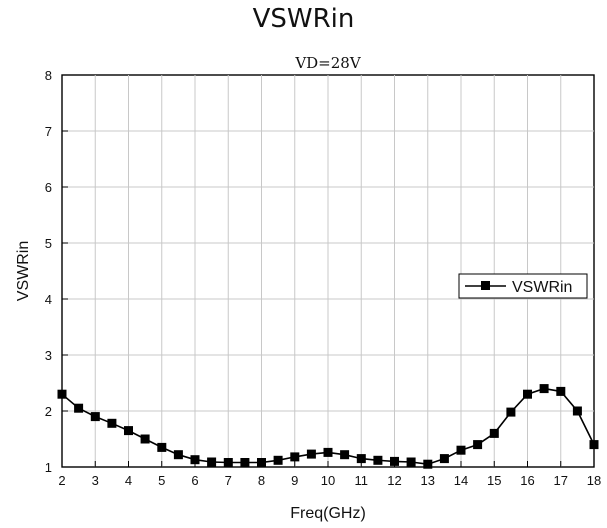  Describe the element at coordinates (362, 480) in the screenshot. I see `x-tick-label: 11` at that location.